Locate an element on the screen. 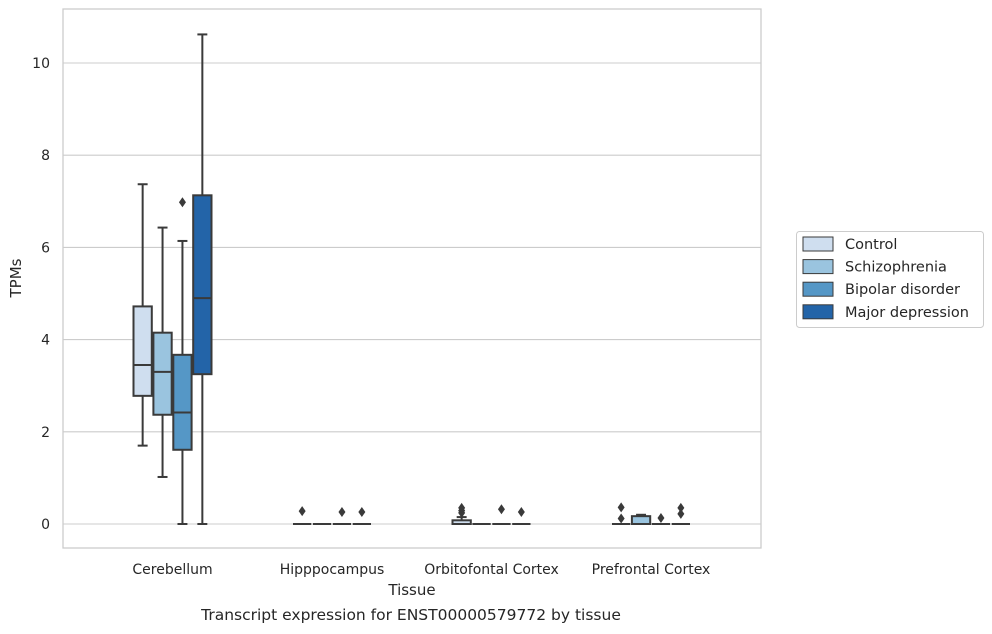 The width and height of the screenshot is (992, 634). legend-item: Schizophrenia is located at coordinates (874, 267).